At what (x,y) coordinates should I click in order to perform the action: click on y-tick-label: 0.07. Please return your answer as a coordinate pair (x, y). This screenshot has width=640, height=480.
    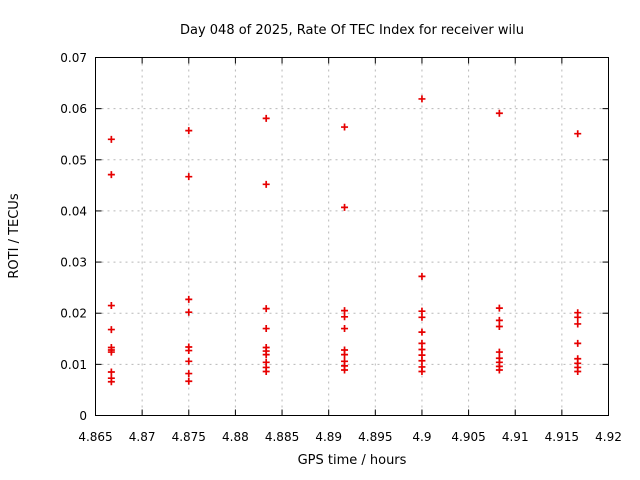
    Looking at the image, I should click on (73, 58).